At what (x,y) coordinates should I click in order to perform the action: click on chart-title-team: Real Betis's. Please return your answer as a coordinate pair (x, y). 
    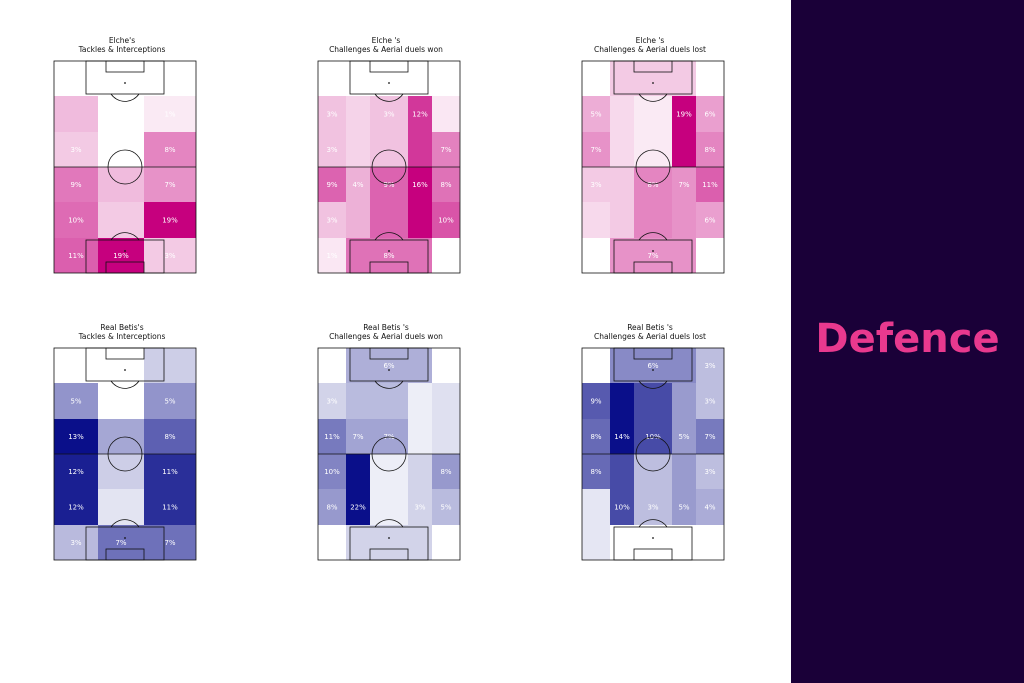
    Looking at the image, I should click on (122, 327).